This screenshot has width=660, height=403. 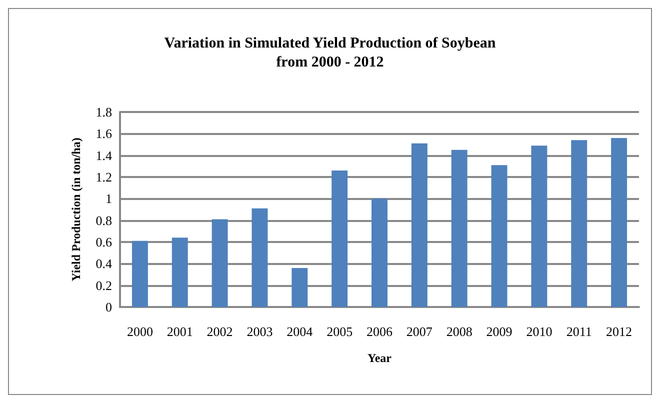 I want to click on y-tick-label: 1.8, so click(x=104, y=112).